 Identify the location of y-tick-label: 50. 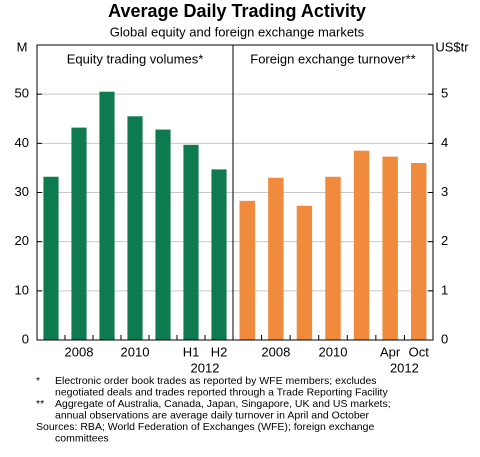
(22, 93).